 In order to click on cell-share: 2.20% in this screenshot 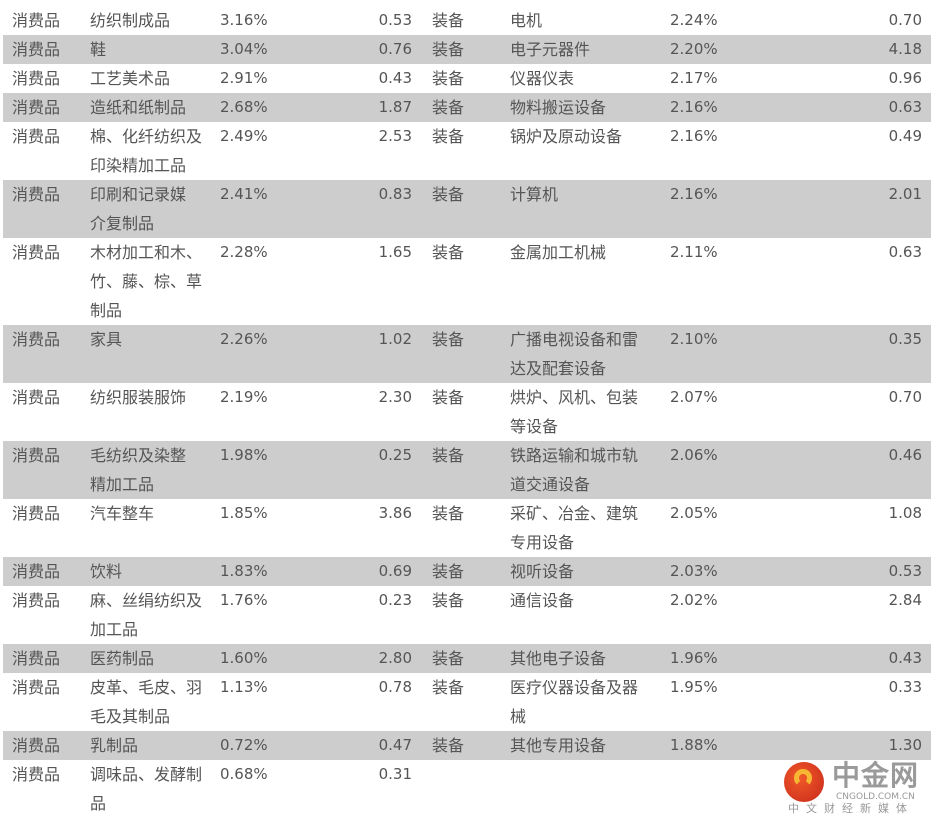, I will do `click(694, 49)`.